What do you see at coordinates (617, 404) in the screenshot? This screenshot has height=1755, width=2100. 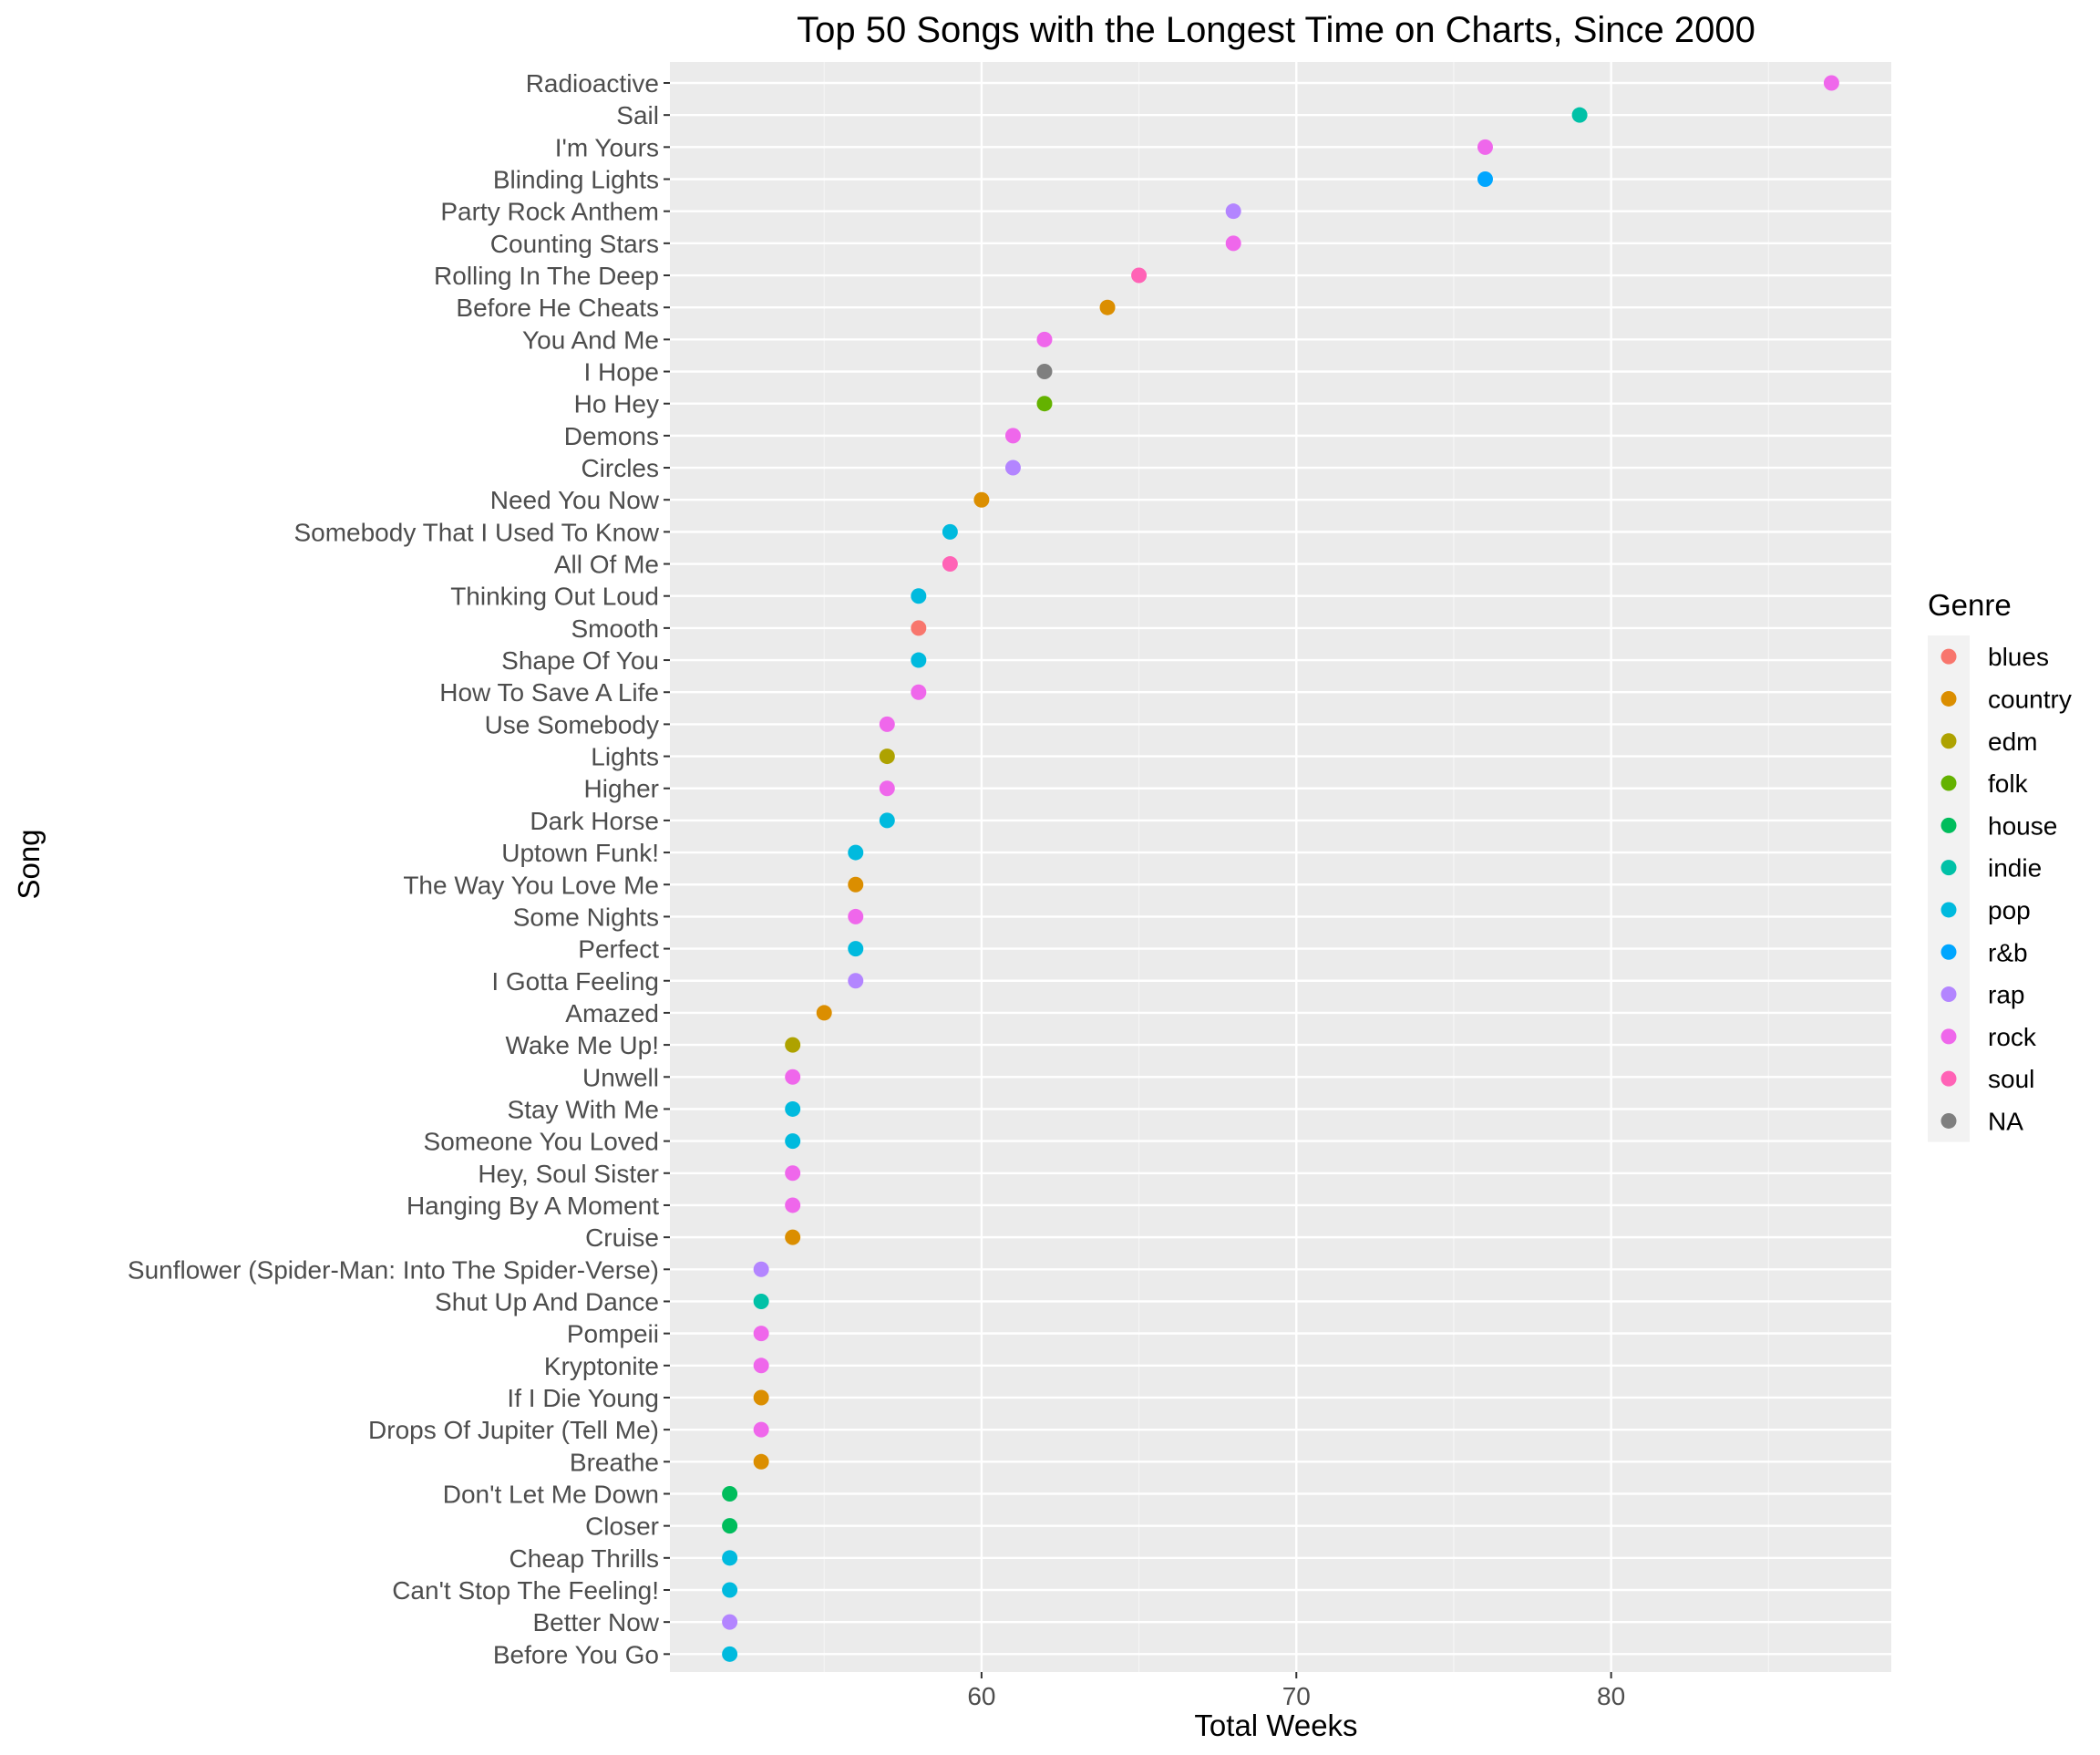 I see `y-tick-label: Ho Hey` at bounding box center [617, 404].